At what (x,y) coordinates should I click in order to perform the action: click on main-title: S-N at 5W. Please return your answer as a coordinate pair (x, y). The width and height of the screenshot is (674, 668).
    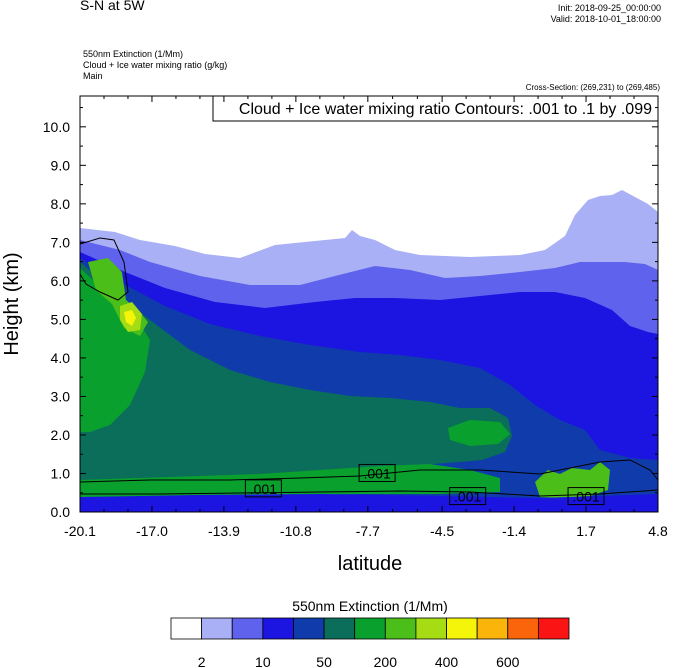
    Looking at the image, I should click on (112, 6).